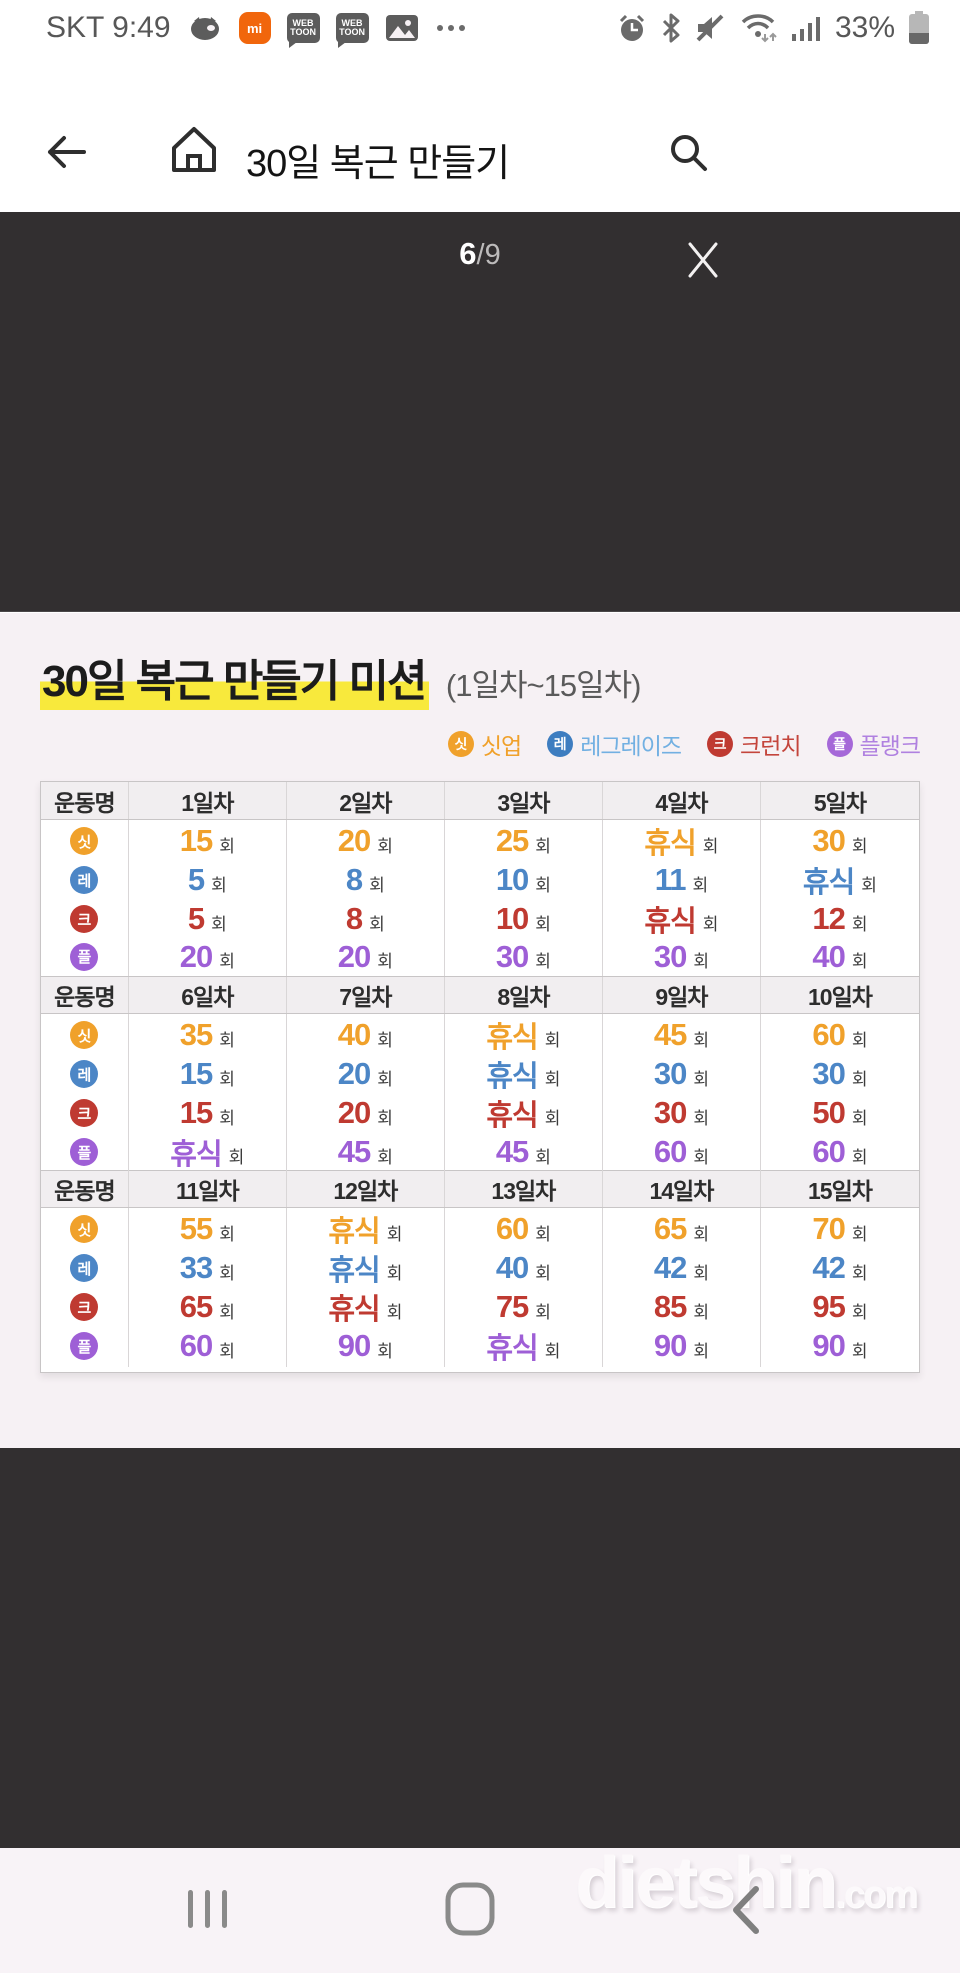 Image resolution: width=960 pixels, height=1973 pixels. What do you see at coordinates (480, 1346) in the screenshot?
I see `table-row: 플 60 회 90 회 휴식 회 90 회 90 회` at bounding box center [480, 1346].